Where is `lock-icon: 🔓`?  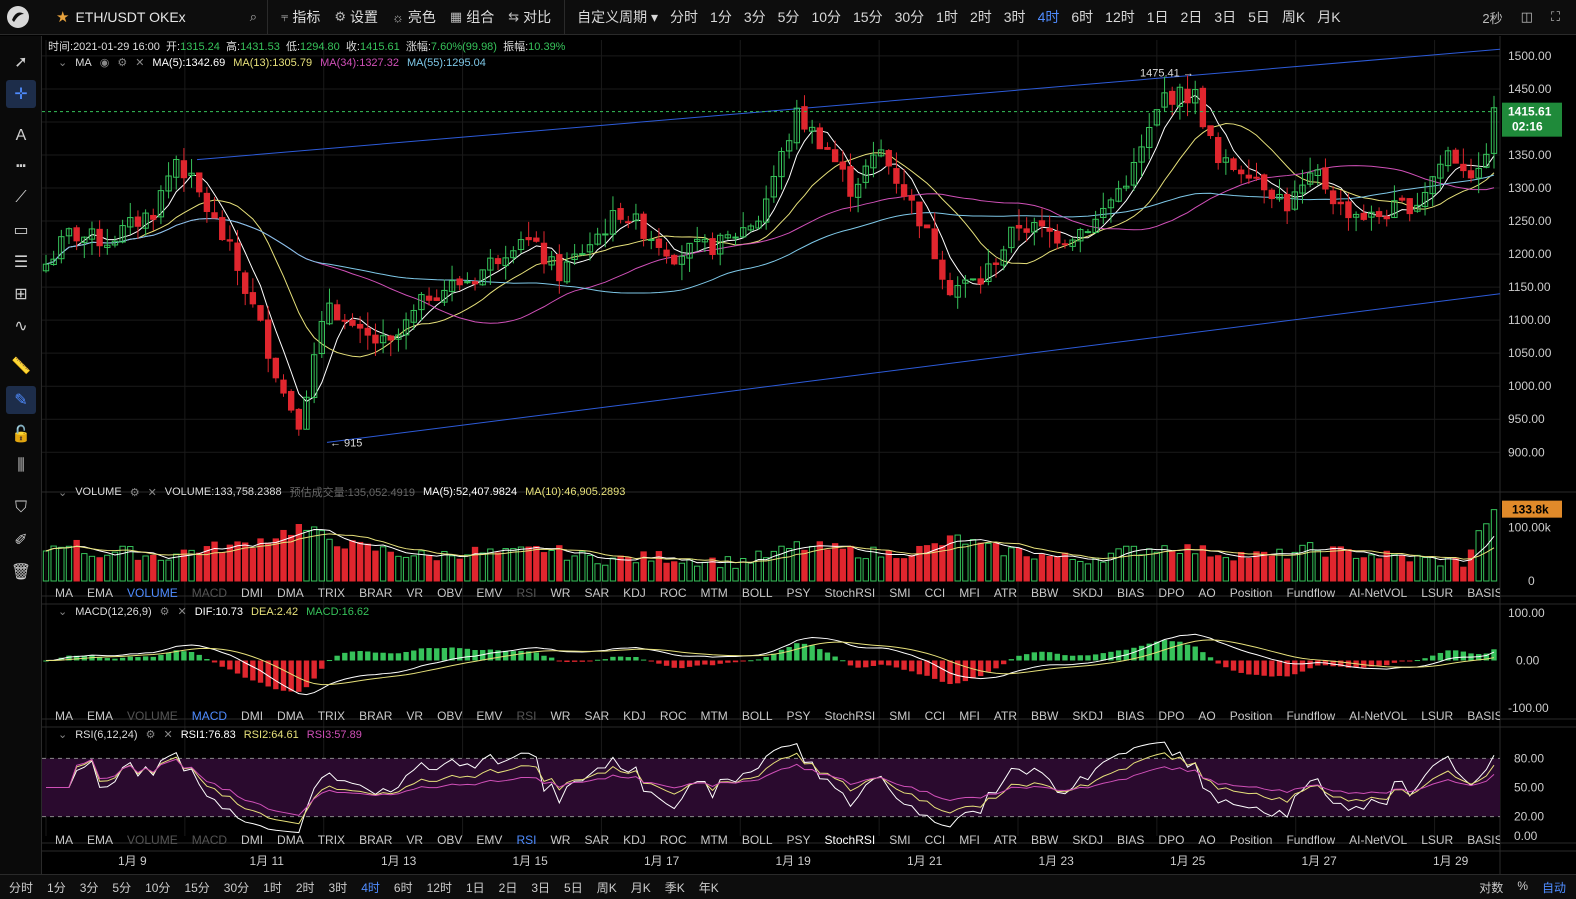 lock-icon: 🔓 is located at coordinates (21, 434).